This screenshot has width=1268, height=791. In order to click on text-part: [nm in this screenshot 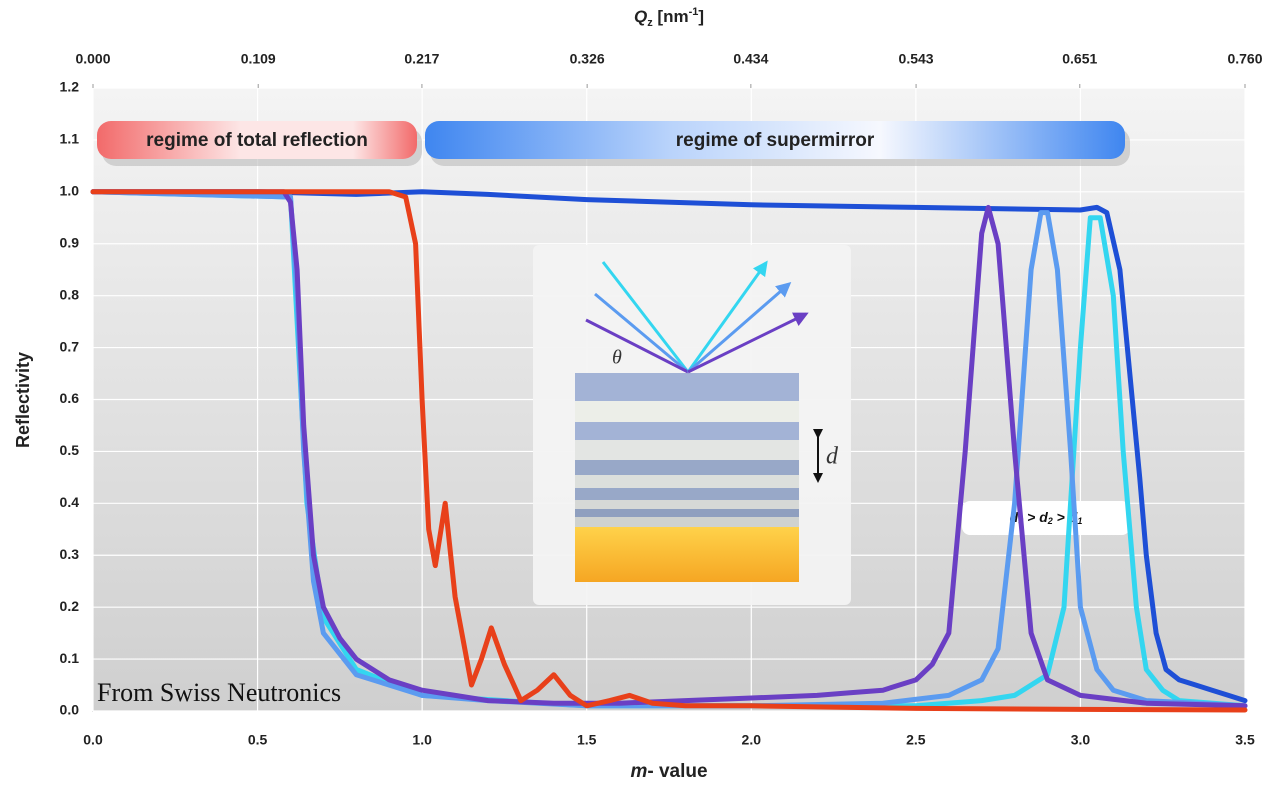, I will do `click(671, 16)`.